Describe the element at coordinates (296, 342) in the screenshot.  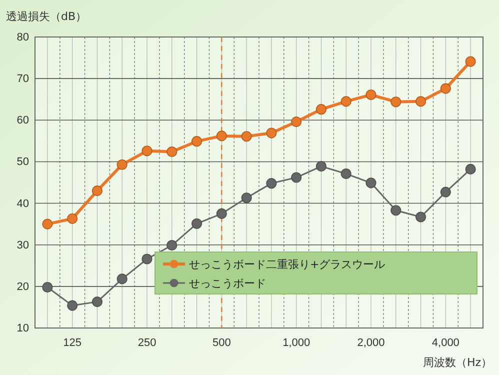
I see `x-tick-label: 1,000` at that location.